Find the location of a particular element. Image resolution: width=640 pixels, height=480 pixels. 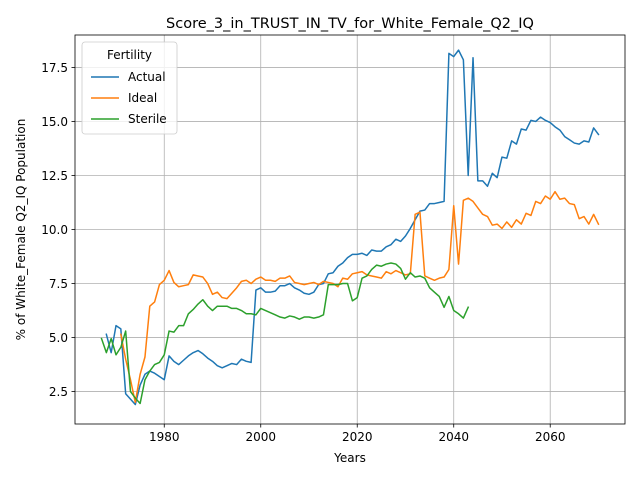

legend-label-ideal: Ideal is located at coordinates (142, 98).